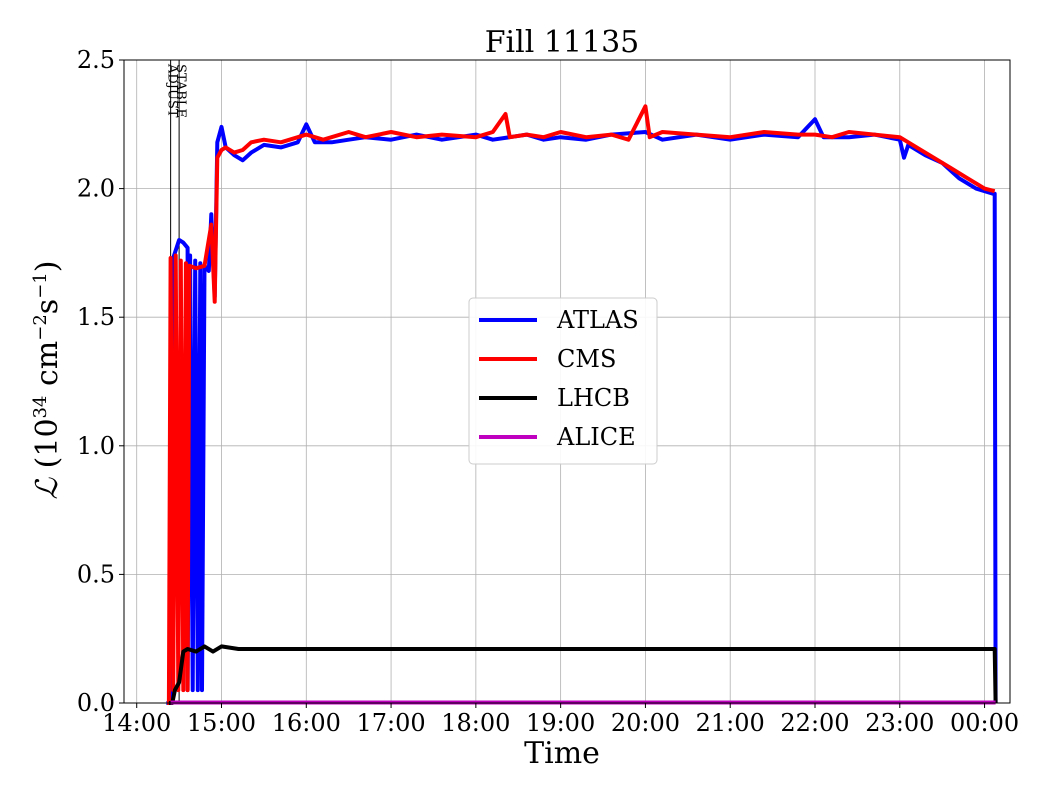  What do you see at coordinates (984, 723) in the screenshot?
I see `x-tick-label: 00:00` at bounding box center [984, 723].